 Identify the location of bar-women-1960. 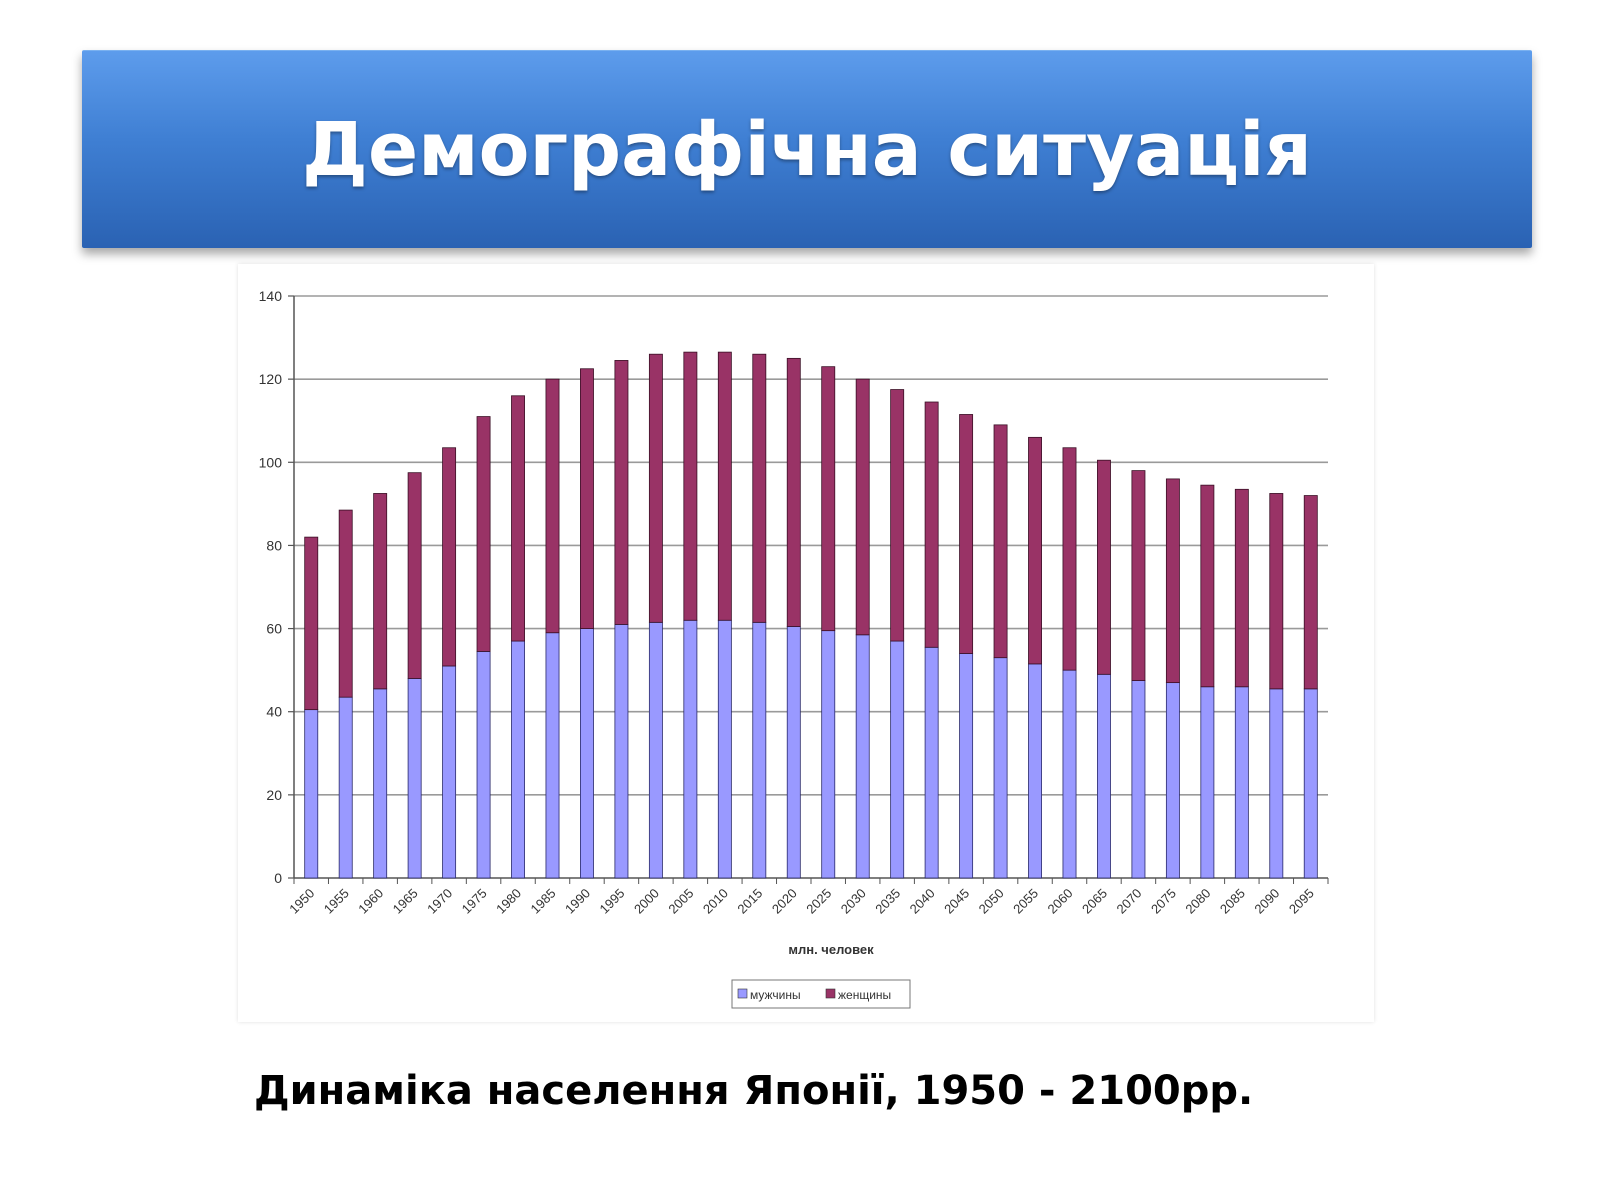
(380, 591).